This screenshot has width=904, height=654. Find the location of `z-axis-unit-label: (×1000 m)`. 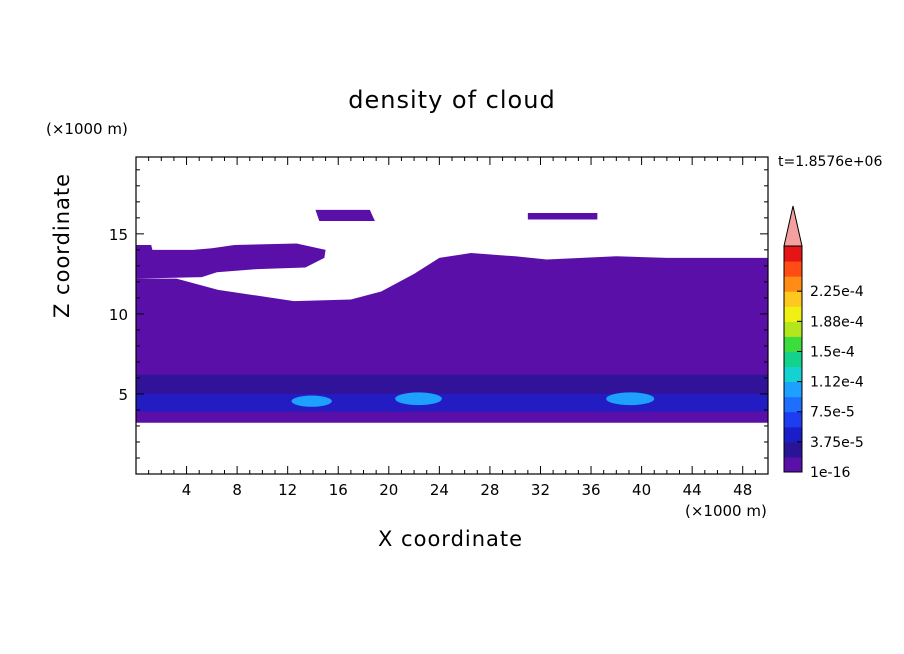

z-axis-unit-label: (×1000 m) is located at coordinates (87, 129).